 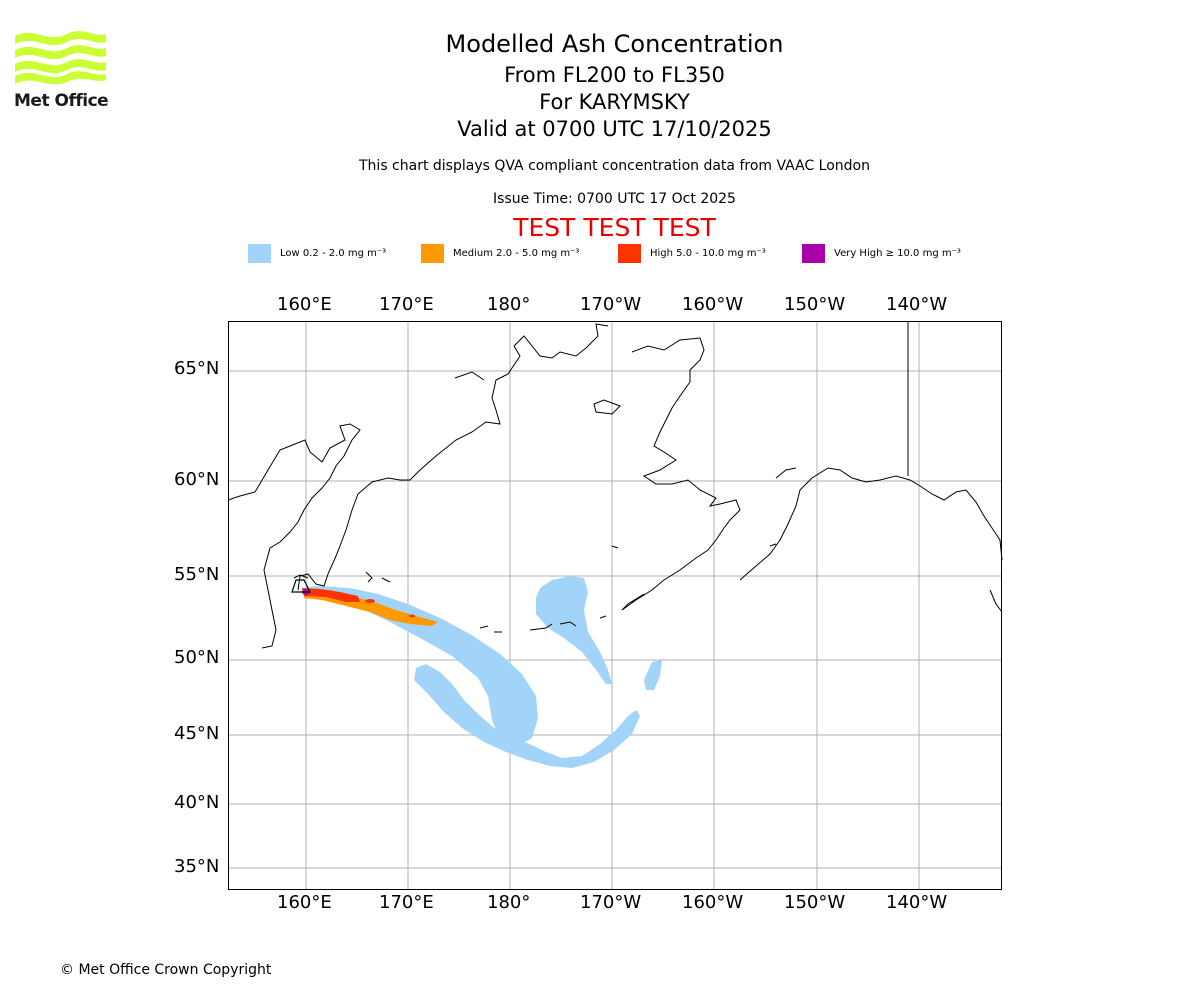 What do you see at coordinates (614, 129) in the screenshot?
I see `valid-time-subtitle: Valid at 0700 UTC 17/10/2025` at bounding box center [614, 129].